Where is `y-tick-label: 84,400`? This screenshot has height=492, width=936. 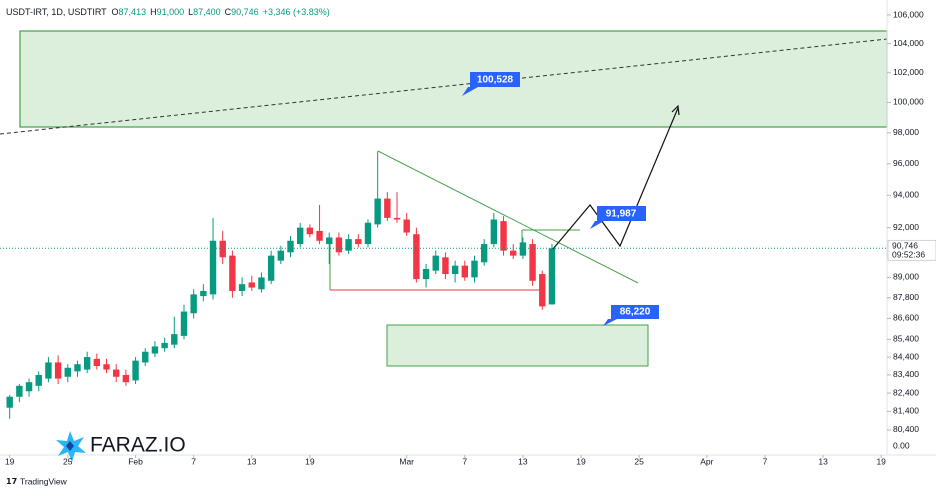
y-tick-label: 84,400 is located at coordinates (906, 356).